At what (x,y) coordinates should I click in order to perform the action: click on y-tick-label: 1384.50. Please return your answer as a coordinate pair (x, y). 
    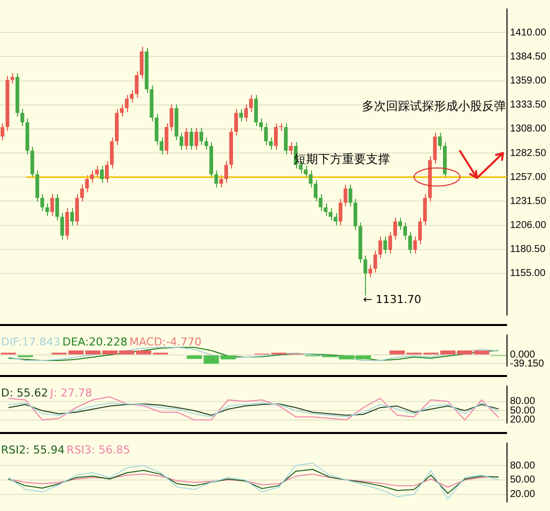
    Looking at the image, I should click on (528, 56).